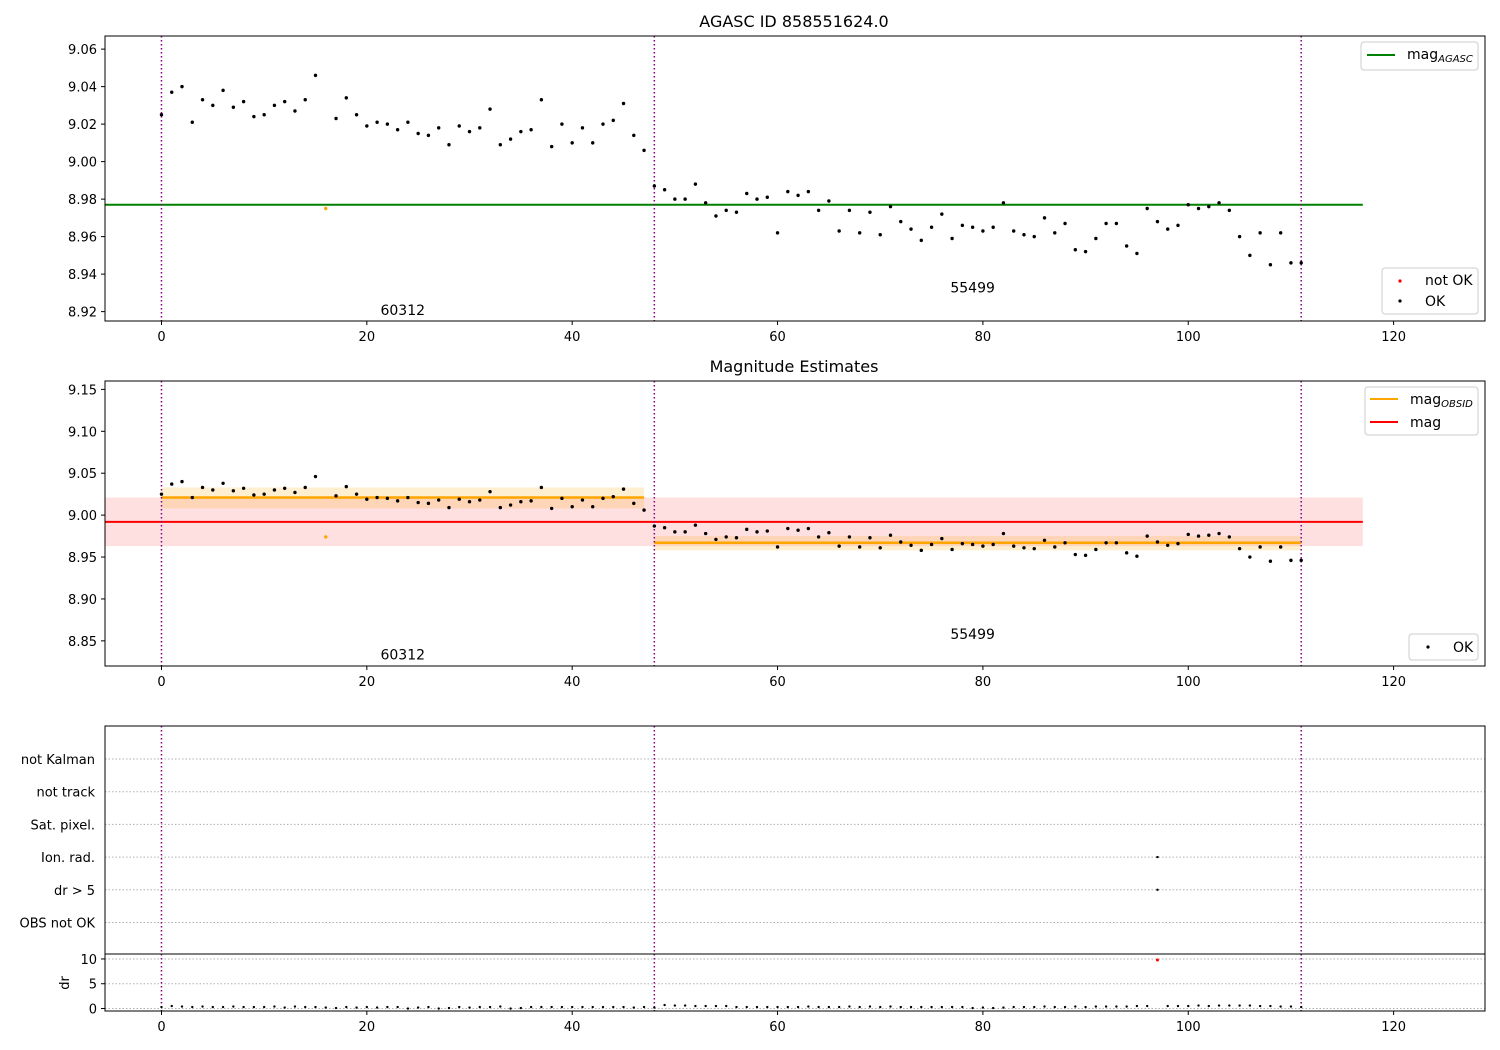 The height and width of the screenshot is (1050, 1500). What do you see at coordinates (1463, 648) in the screenshot?
I see `legend-ok-2: OK` at bounding box center [1463, 648].